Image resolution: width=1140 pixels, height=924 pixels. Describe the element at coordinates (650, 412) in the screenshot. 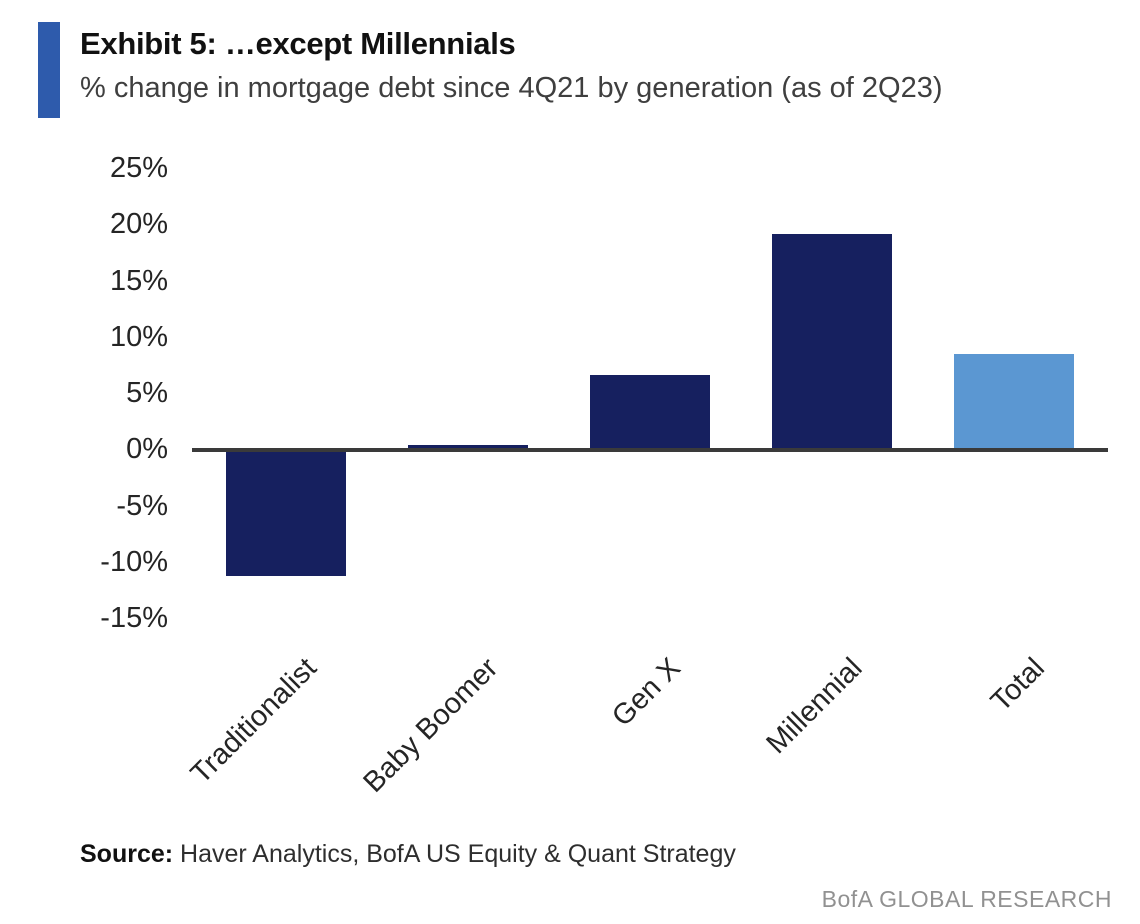

I see `bar-gen-x` at that location.